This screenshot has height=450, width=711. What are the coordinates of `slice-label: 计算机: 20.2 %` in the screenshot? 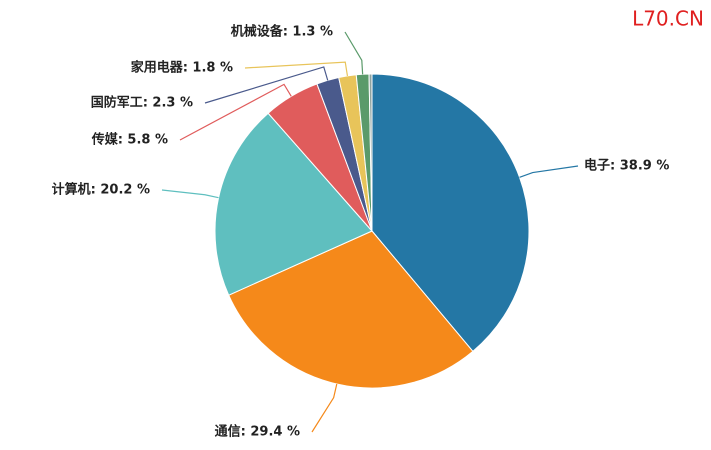 It's located at (101, 190).